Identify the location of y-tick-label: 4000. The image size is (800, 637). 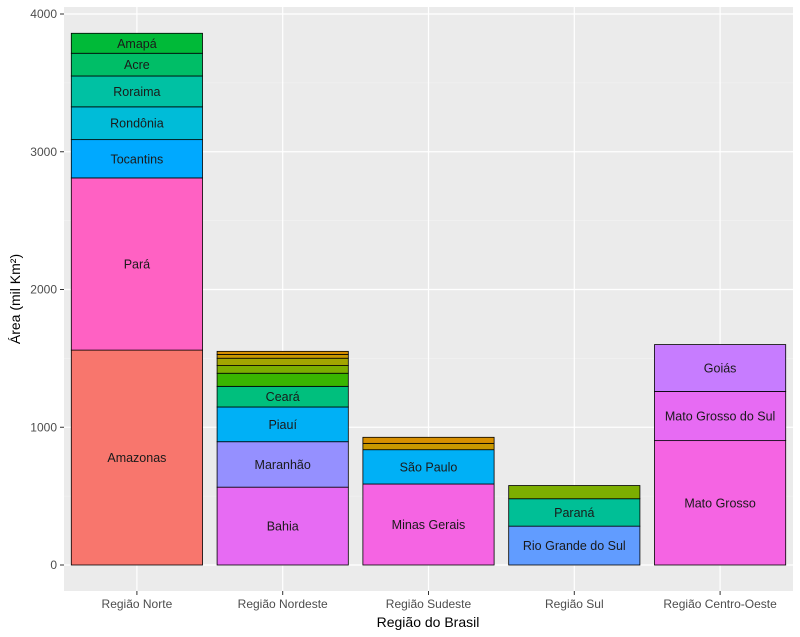
(43, 14).